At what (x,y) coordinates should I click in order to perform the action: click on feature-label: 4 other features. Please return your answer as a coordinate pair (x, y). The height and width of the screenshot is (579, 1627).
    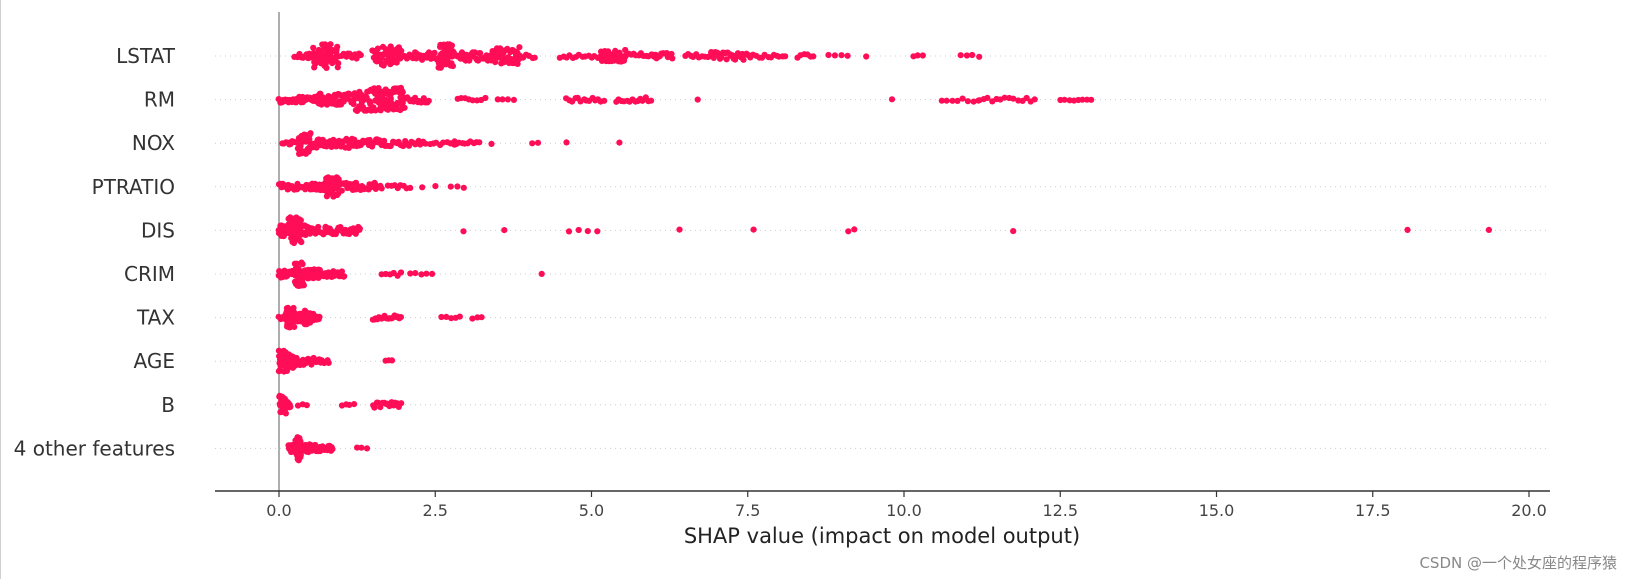
    Looking at the image, I should click on (94, 448).